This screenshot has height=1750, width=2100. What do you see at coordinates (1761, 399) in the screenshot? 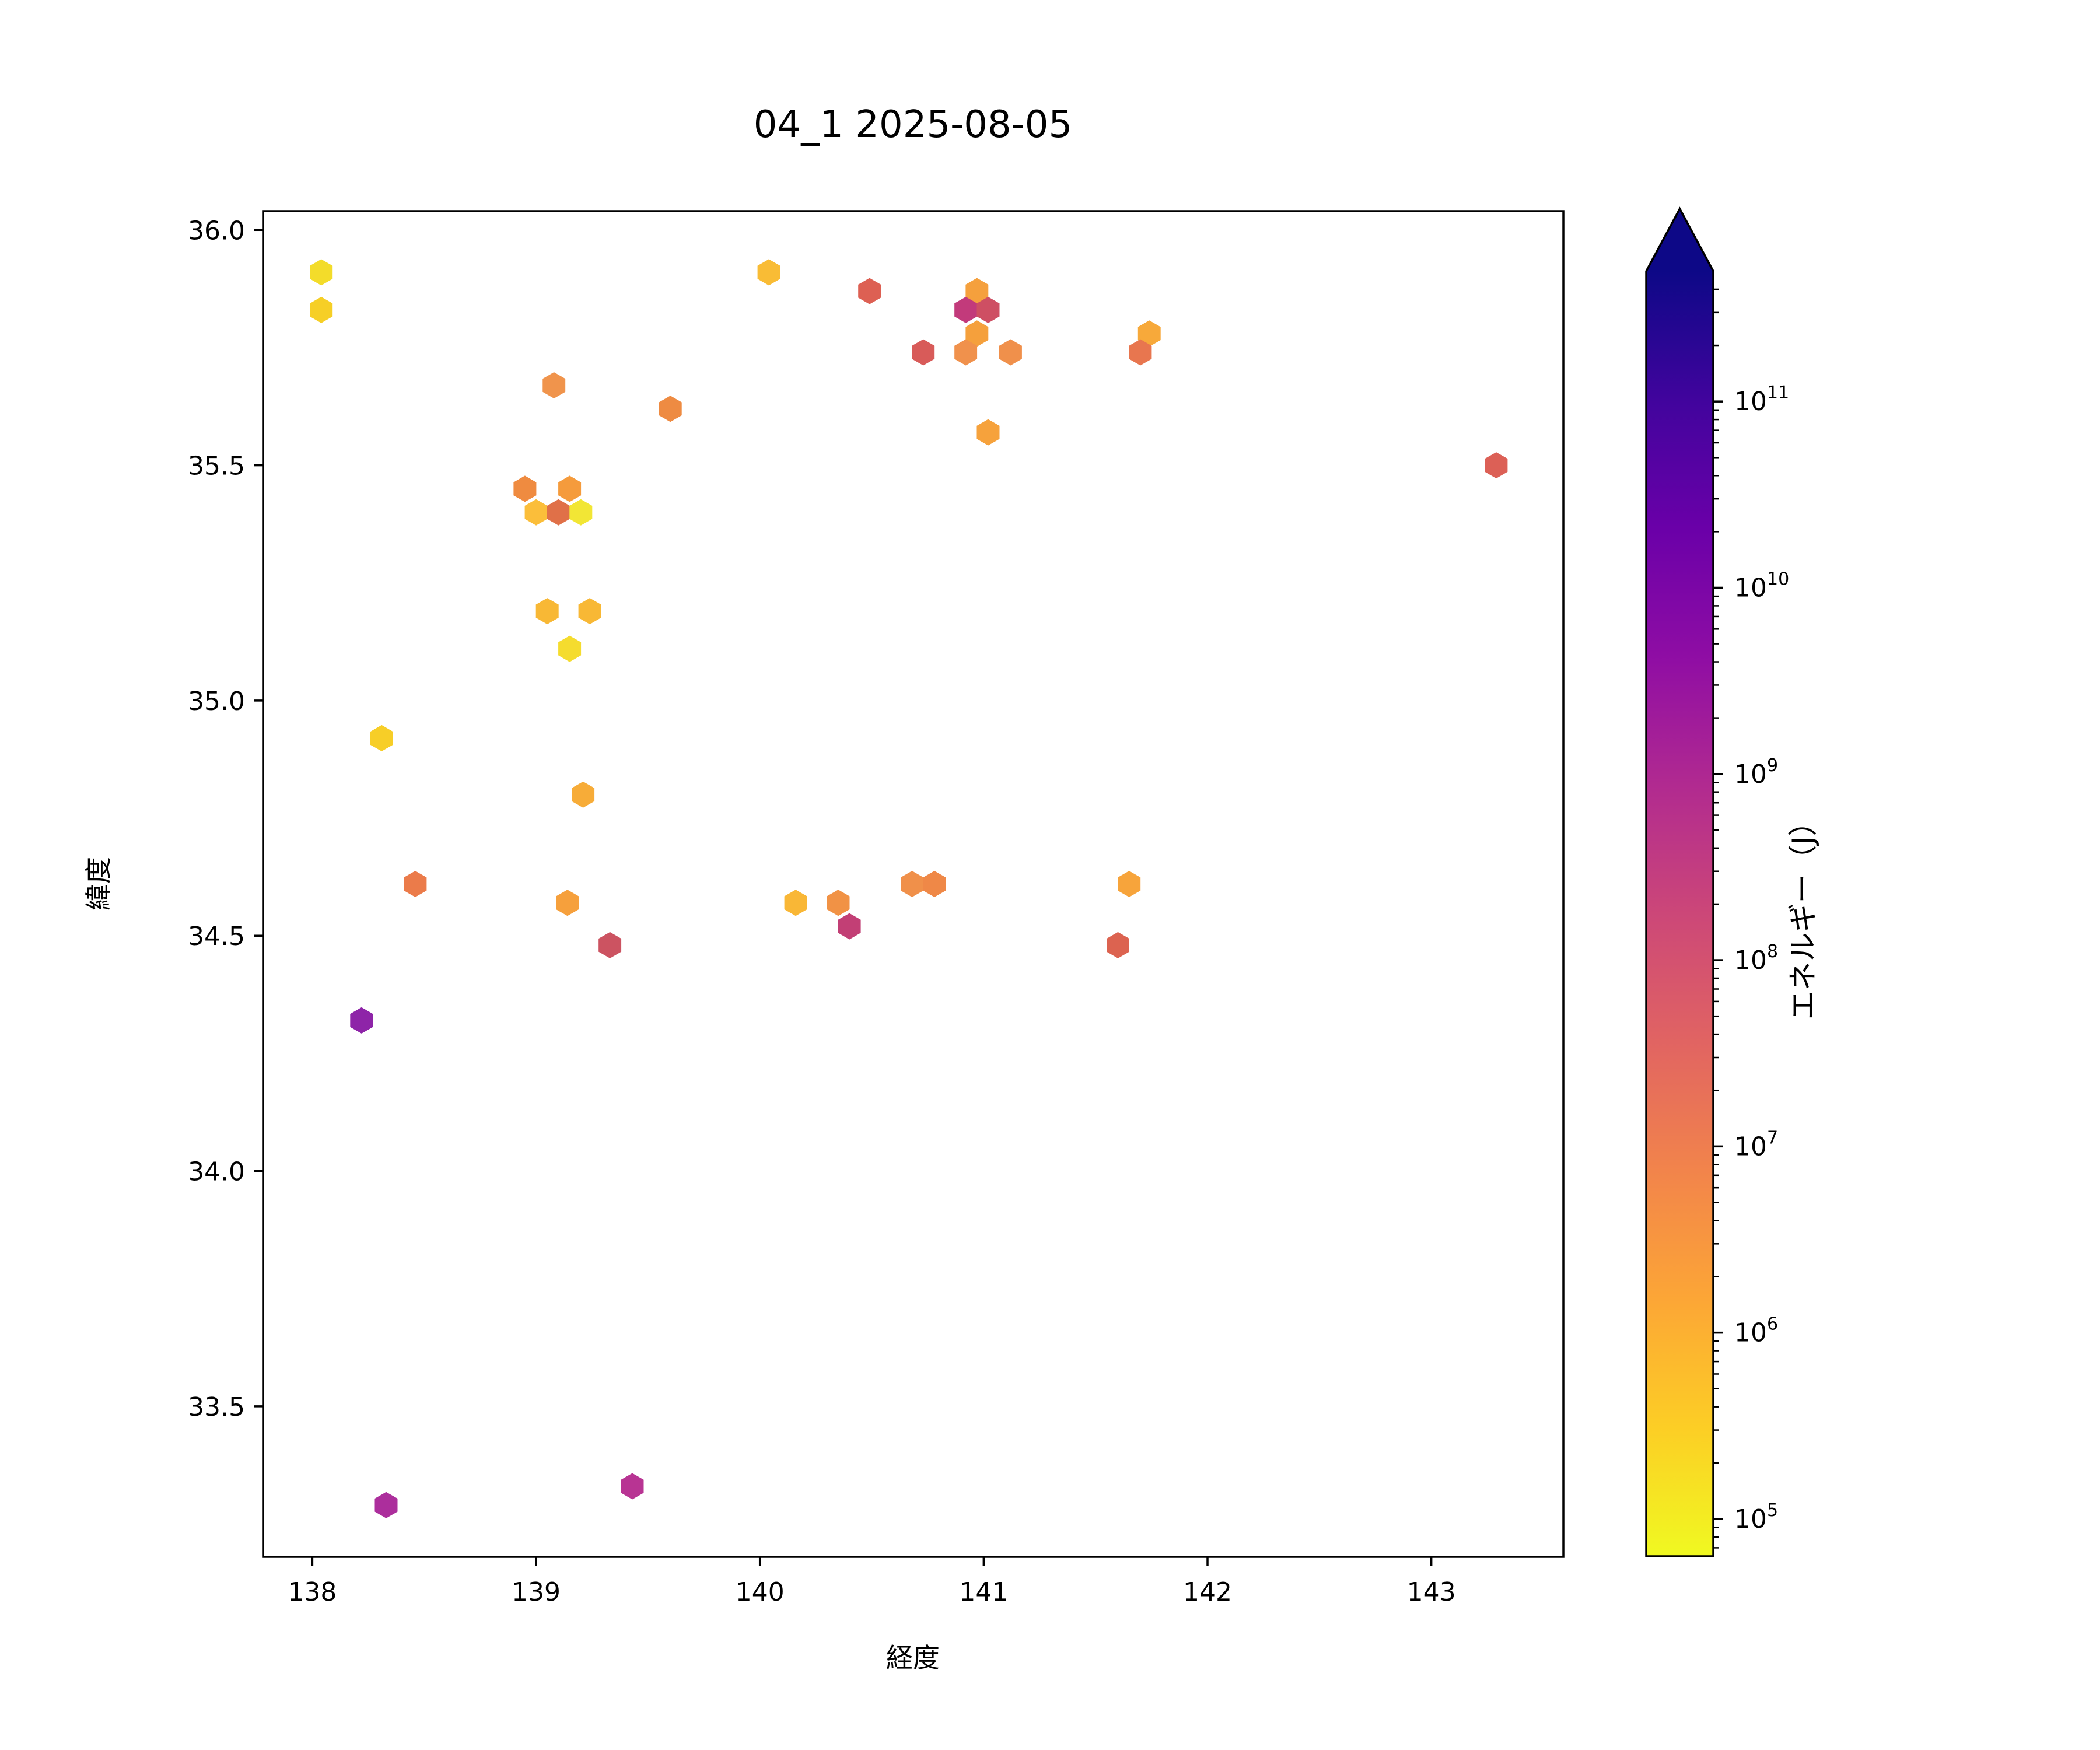
I see `colorbar-tick-label: 10¹¹` at bounding box center [1761, 399].